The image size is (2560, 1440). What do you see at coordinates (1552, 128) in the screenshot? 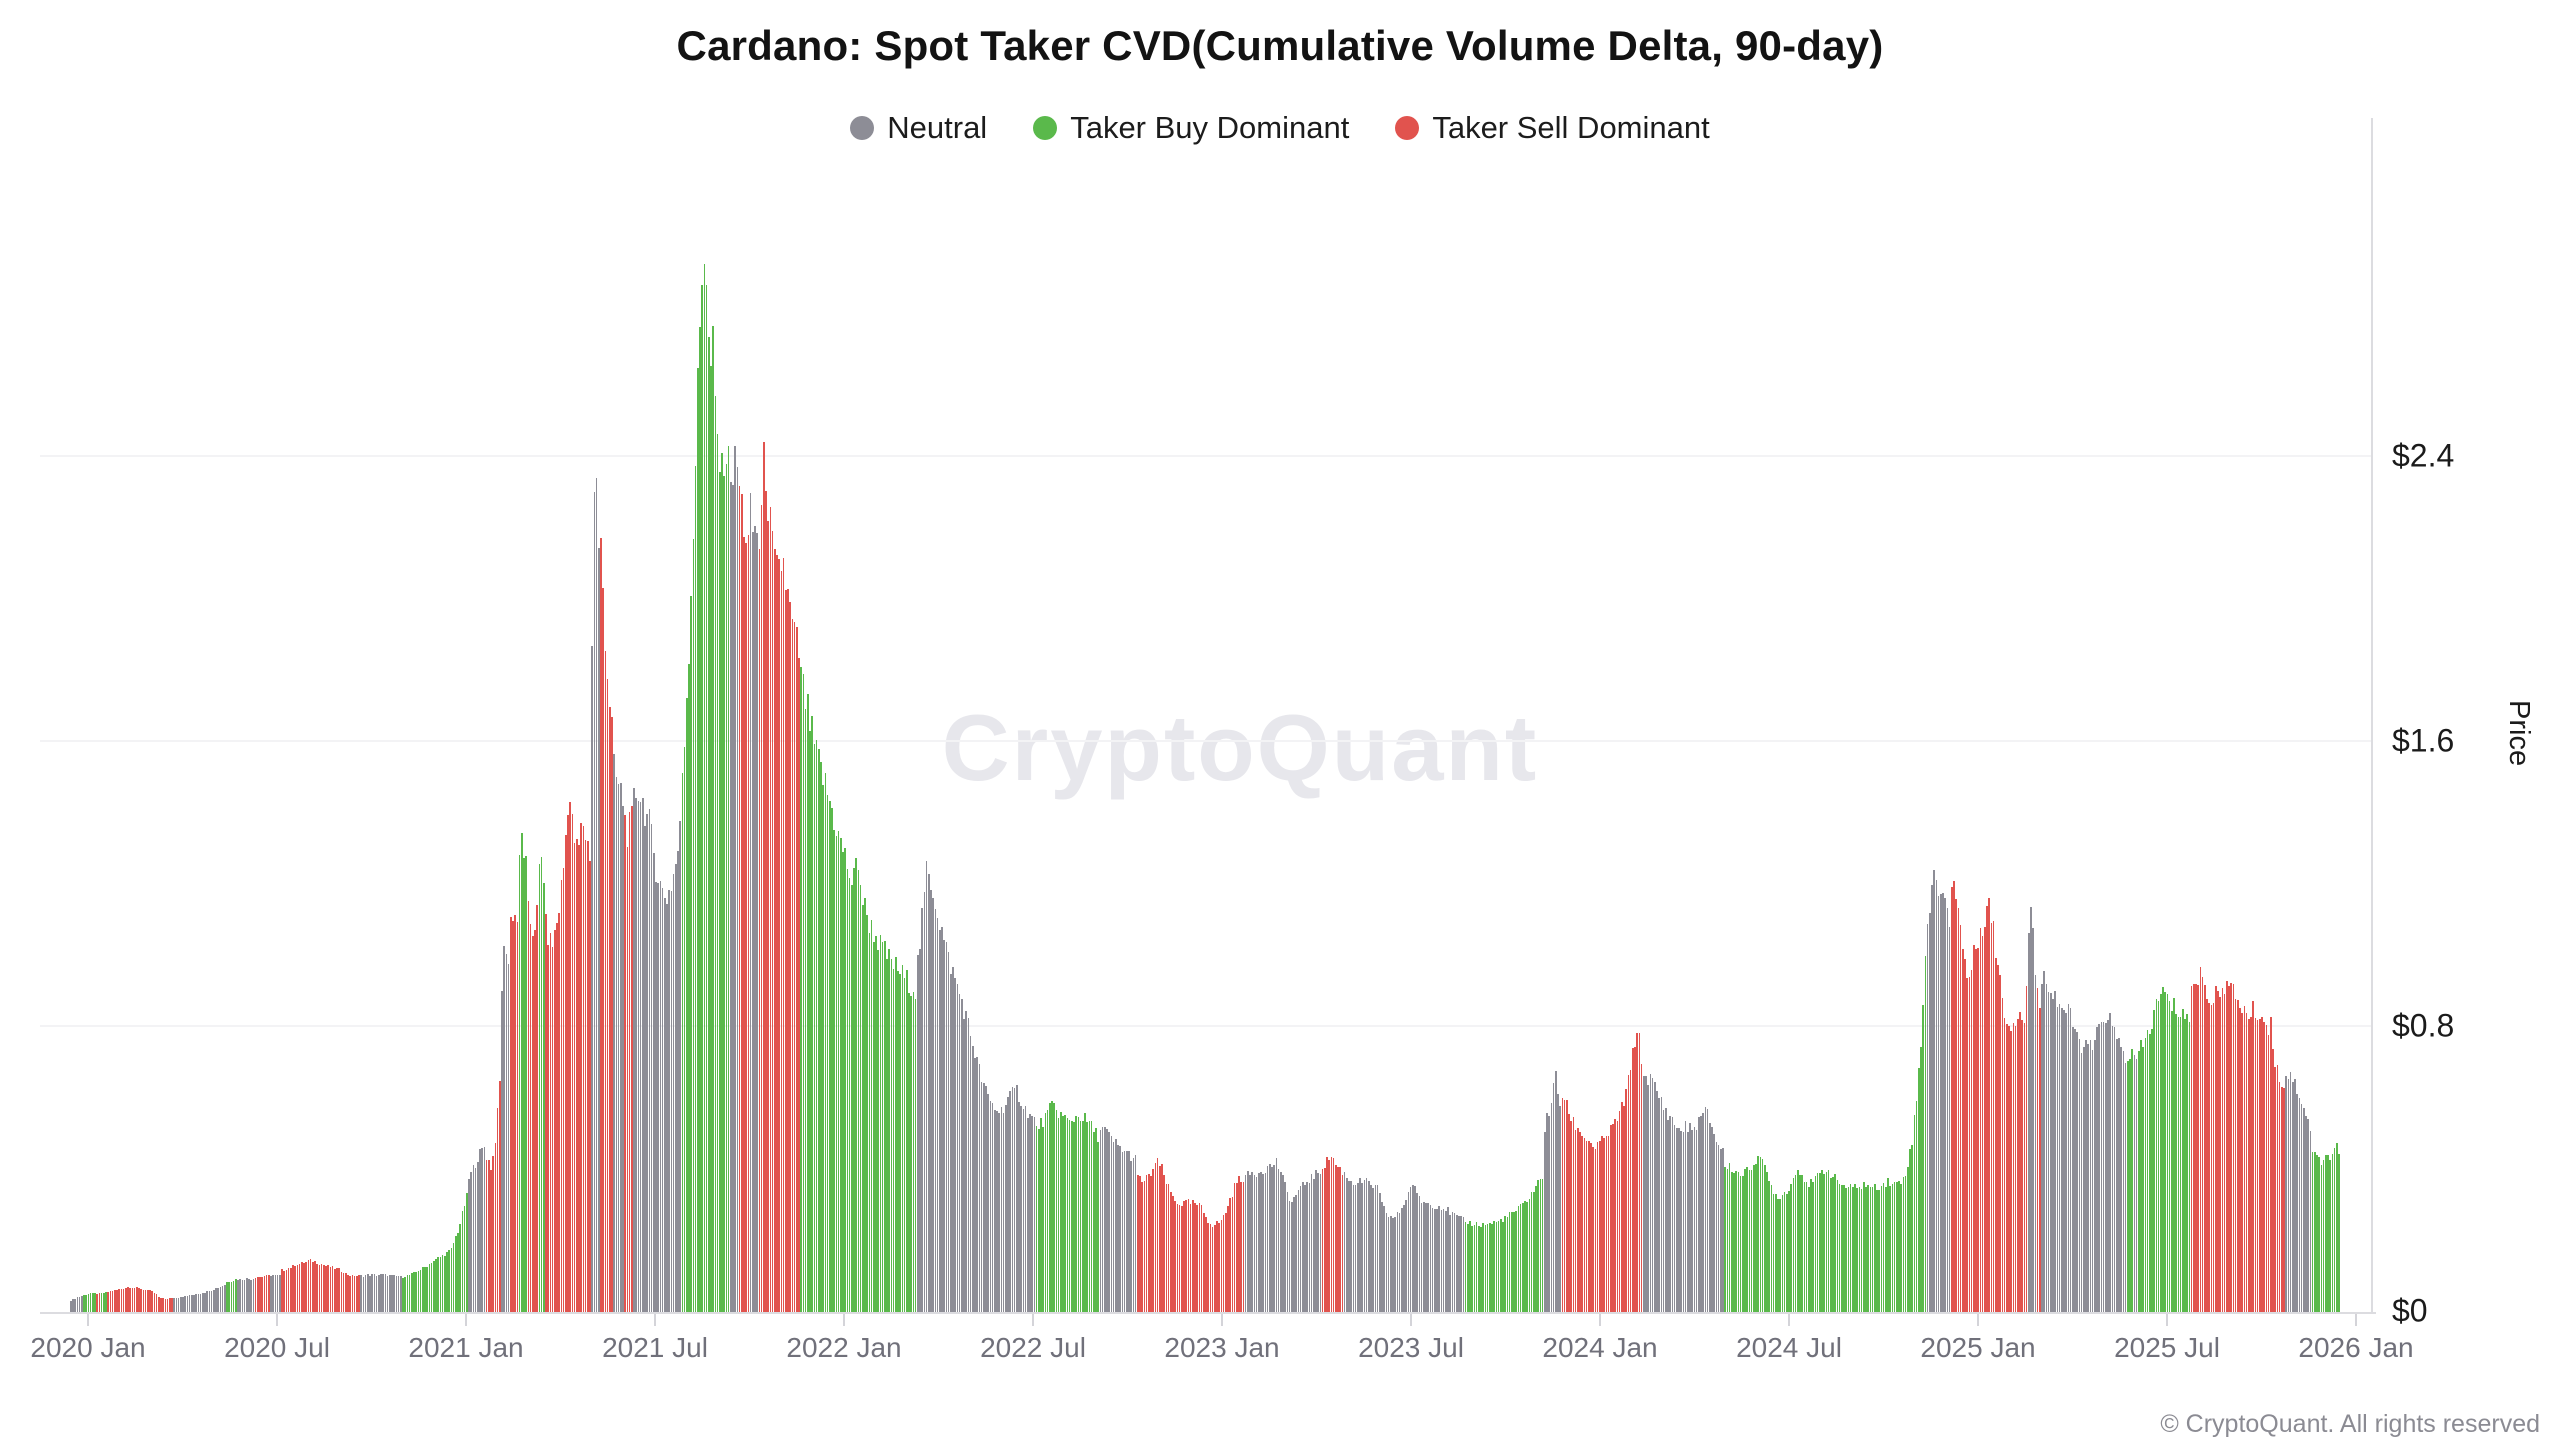
I see `legend-item-taker-sell-dominant: Taker Sell Dominant` at bounding box center [1552, 128].